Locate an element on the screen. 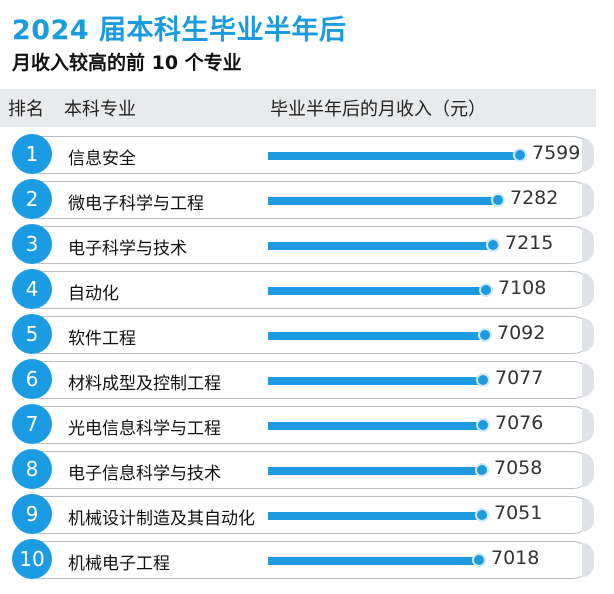  list-item: 3 电子科学与技术 7215 is located at coordinates (307, 245).